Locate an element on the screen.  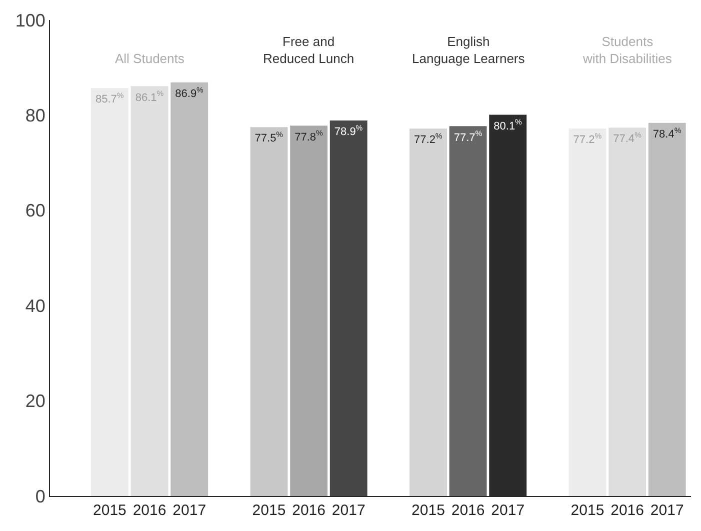
annotation: Free and Reduced Lunch is located at coordinates (308, 50).